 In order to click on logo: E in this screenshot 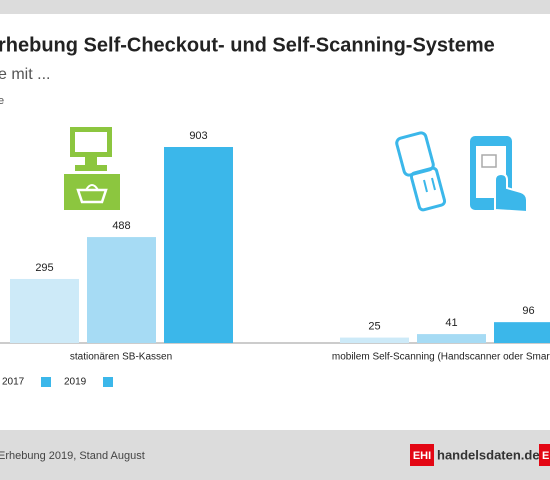, I will do `click(545, 456)`.